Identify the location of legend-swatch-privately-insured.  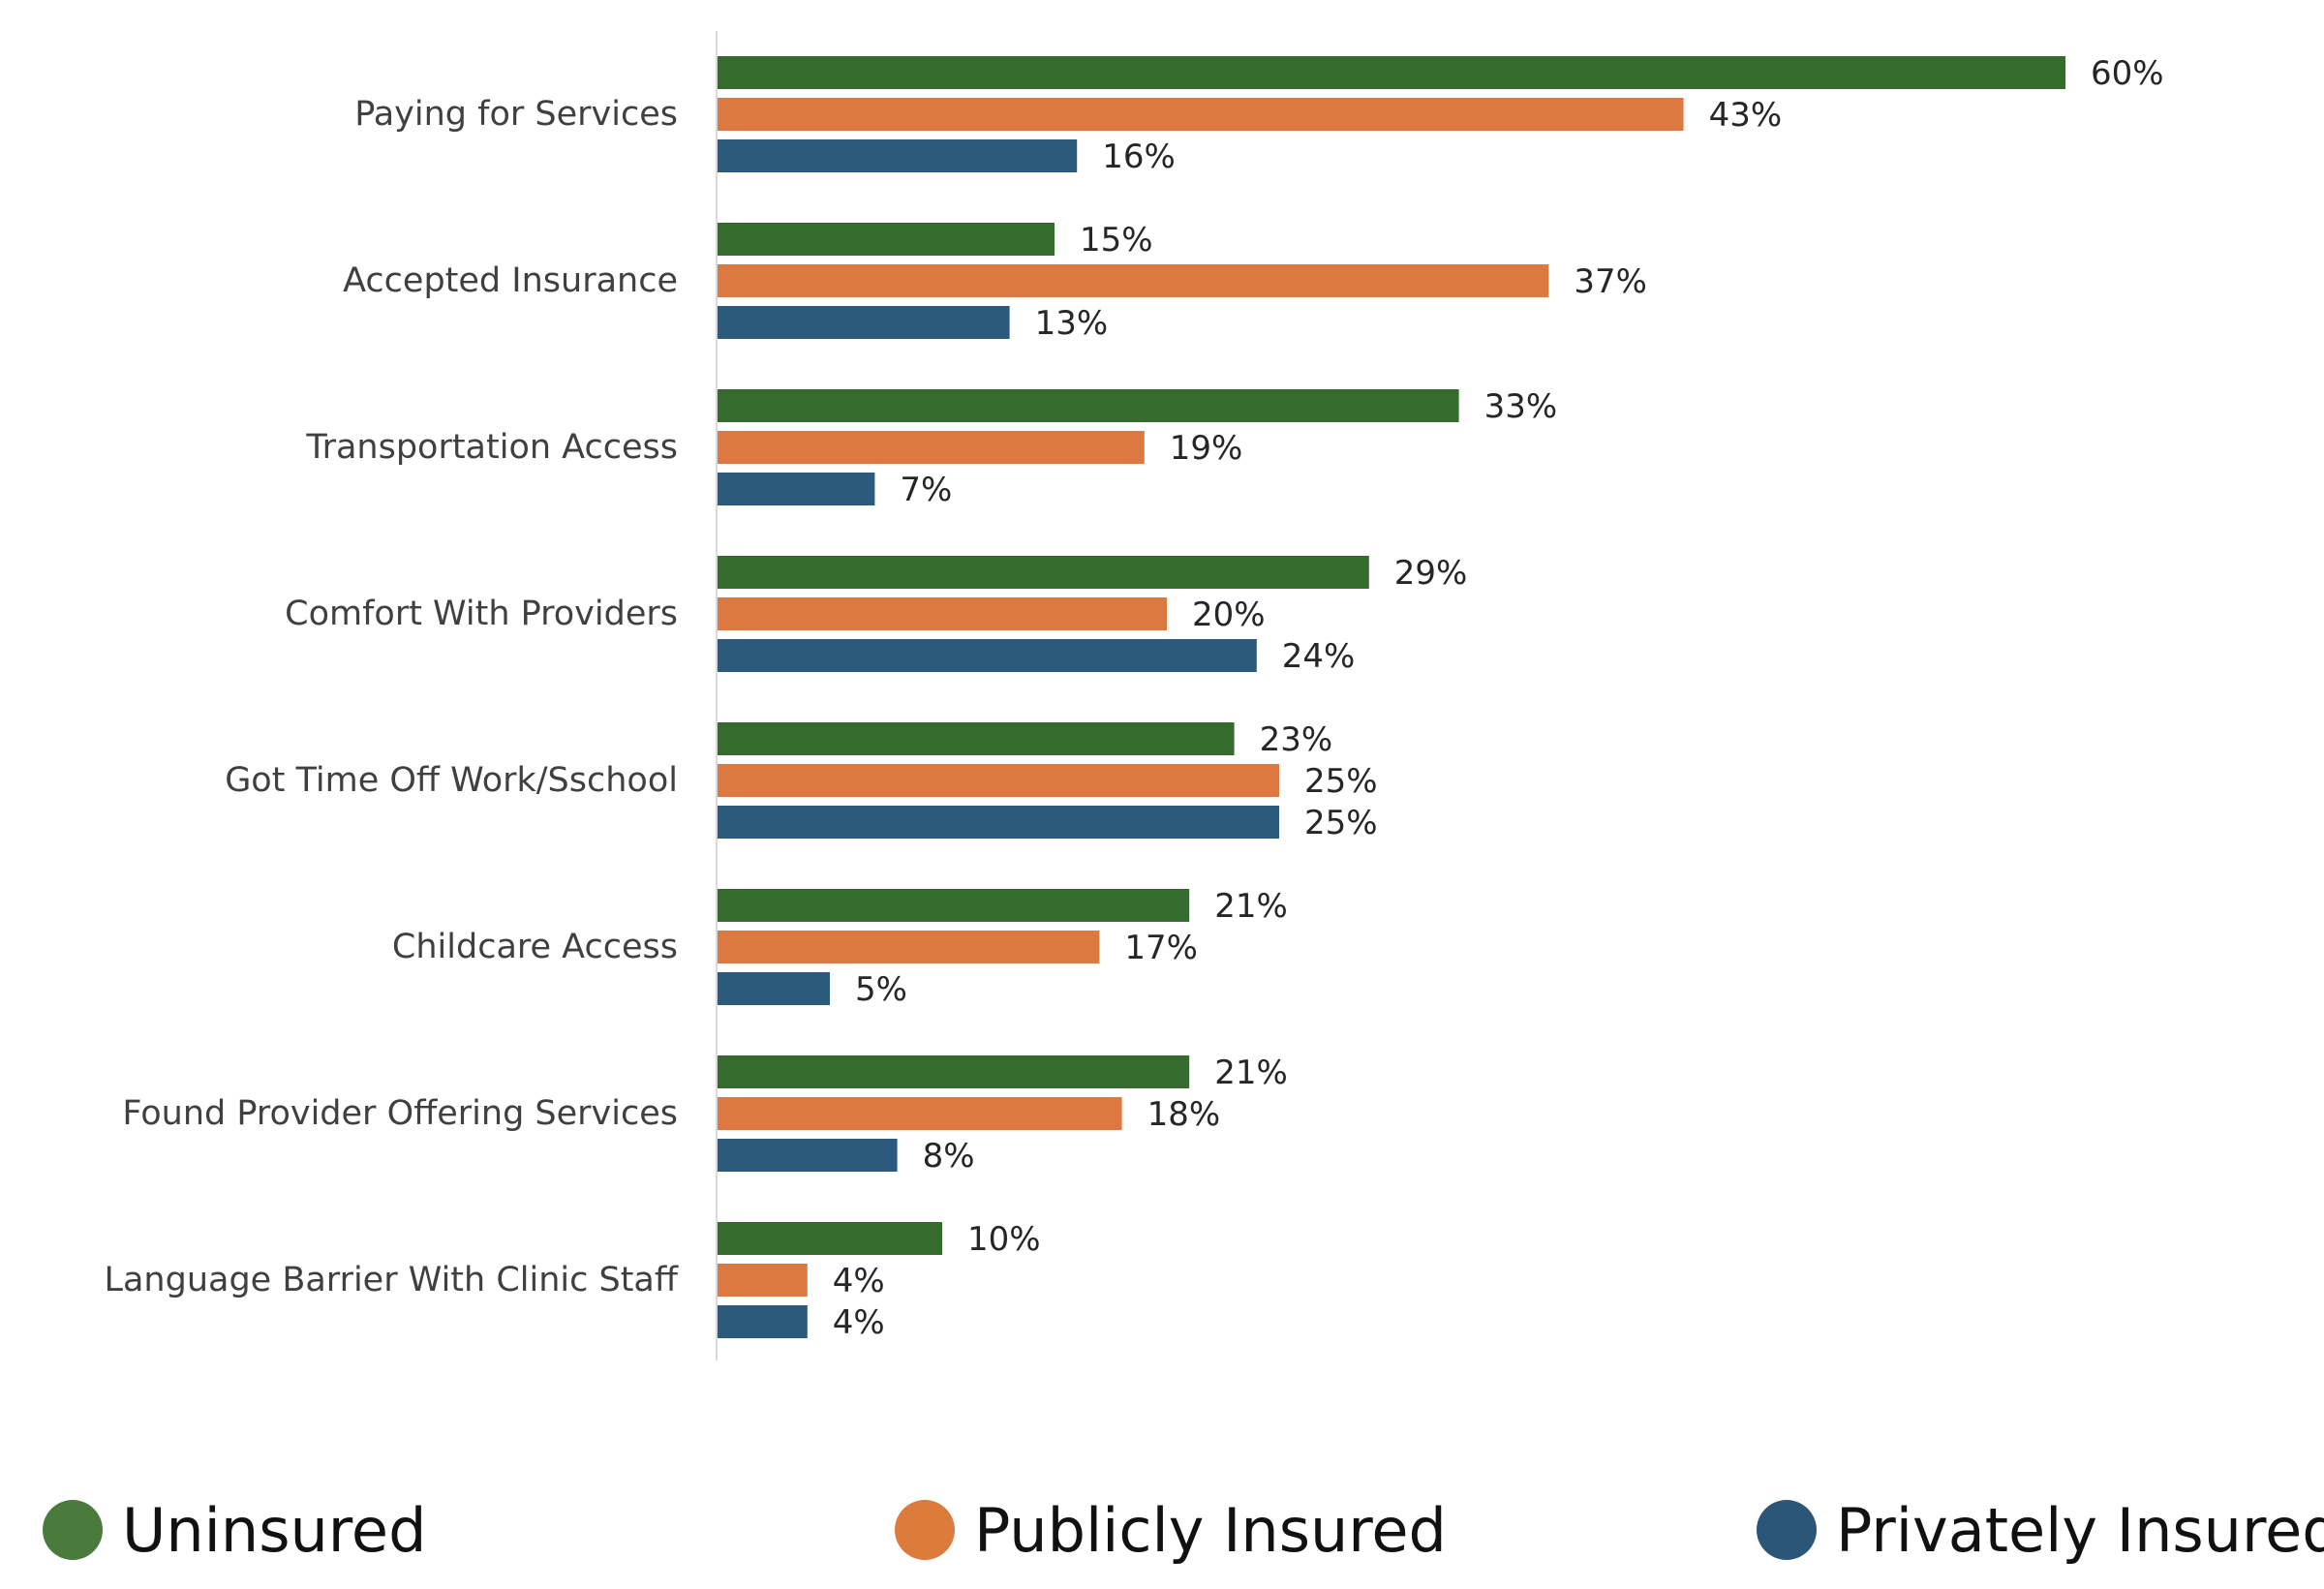
(1787, 1530).